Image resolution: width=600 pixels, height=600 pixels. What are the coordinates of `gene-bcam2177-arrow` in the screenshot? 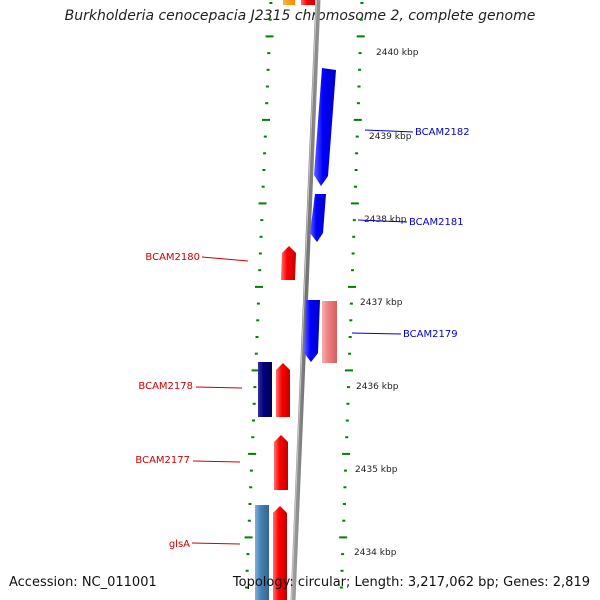 It's located at (281, 462).